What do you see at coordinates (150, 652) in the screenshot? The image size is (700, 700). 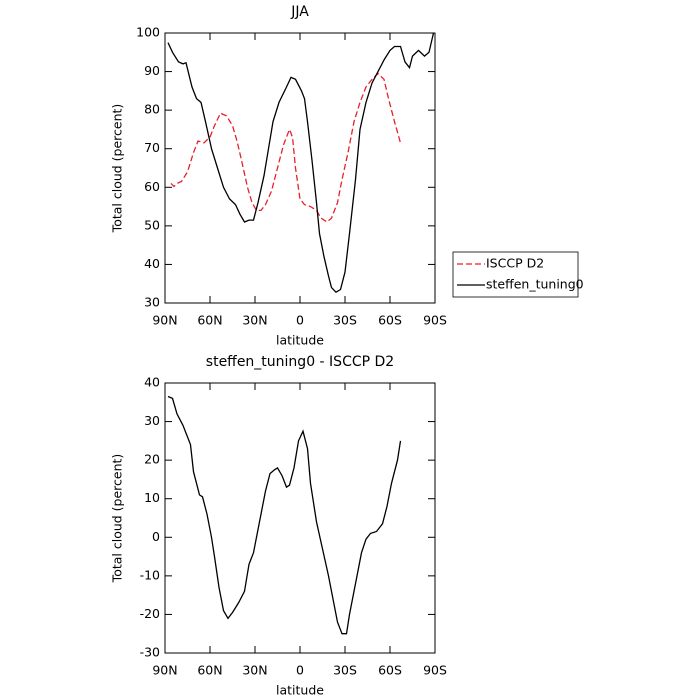 I see `y-tick-label: -30` at bounding box center [150, 652].